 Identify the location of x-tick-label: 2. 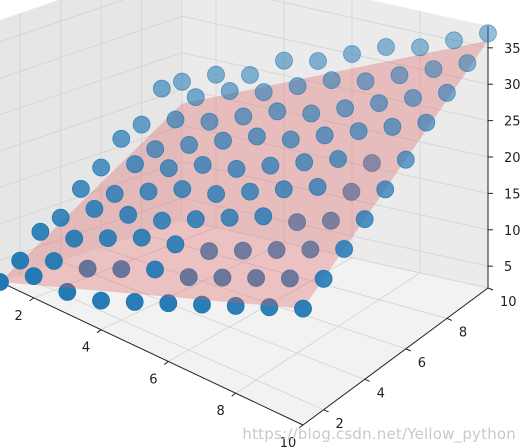
(19, 316).